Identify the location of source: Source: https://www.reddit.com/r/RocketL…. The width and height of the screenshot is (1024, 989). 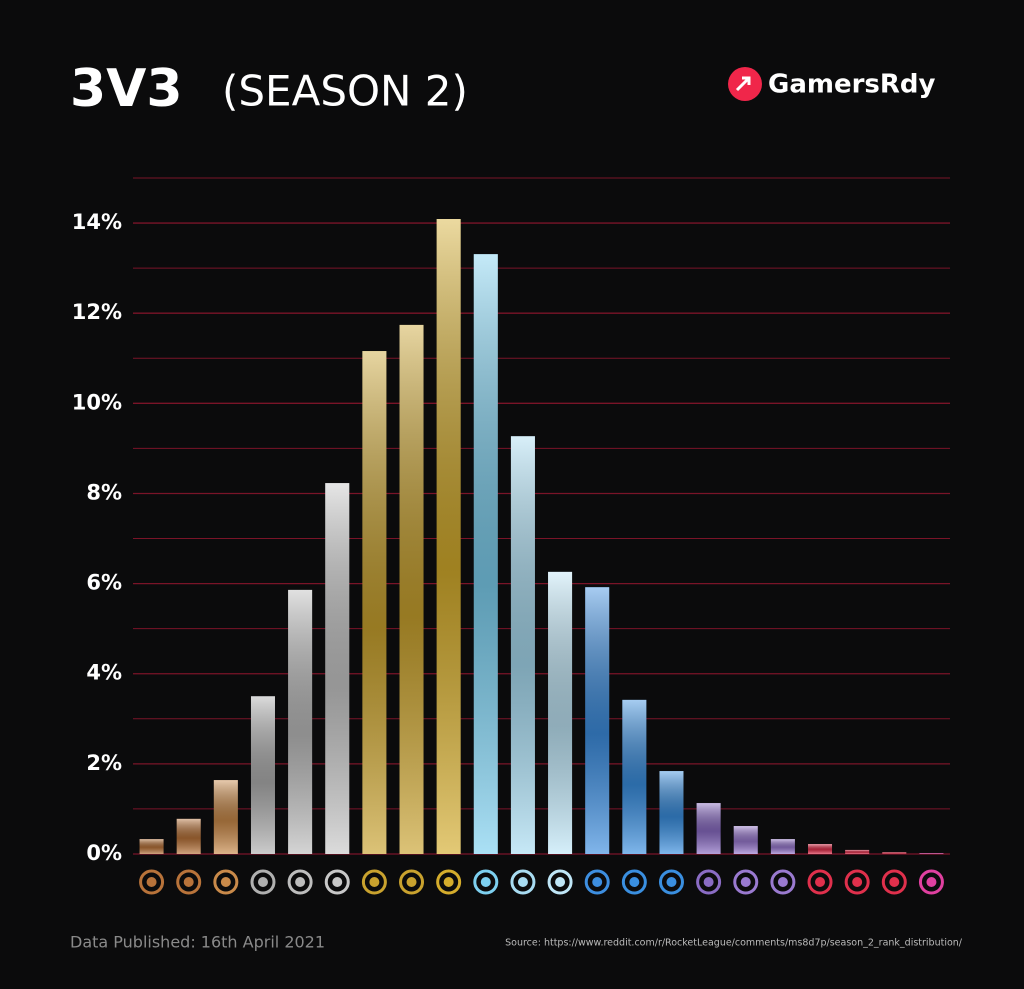
(734, 943).